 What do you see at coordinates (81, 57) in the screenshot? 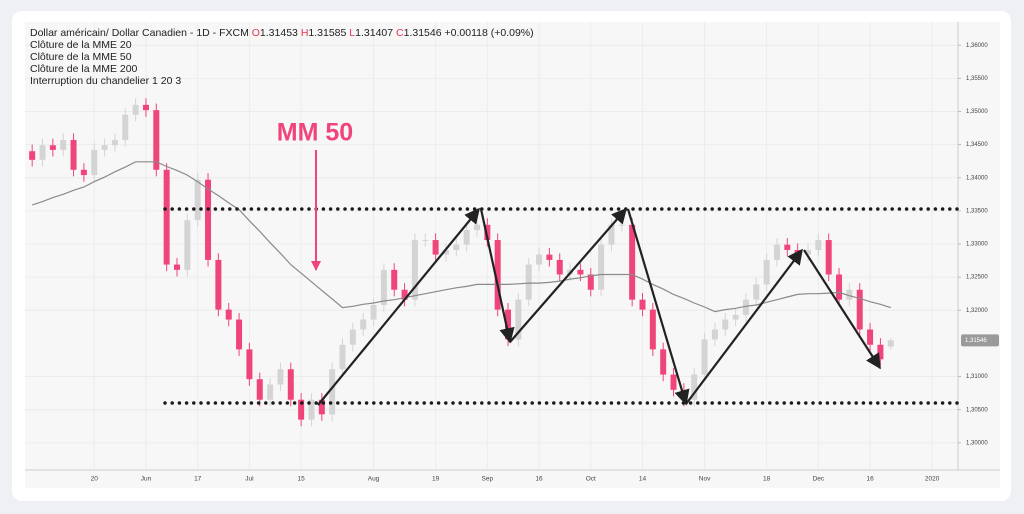
I see `legend-line: Clôture de la MME 50` at bounding box center [81, 57].